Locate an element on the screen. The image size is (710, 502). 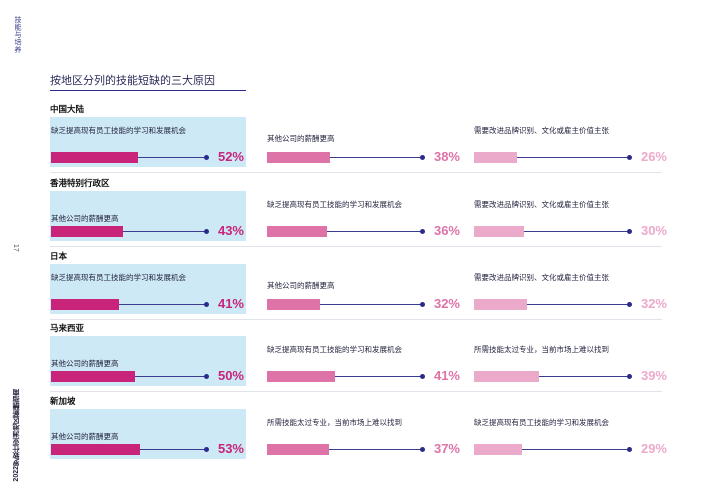
percent-value: 37% is located at coordinates (446, 448).